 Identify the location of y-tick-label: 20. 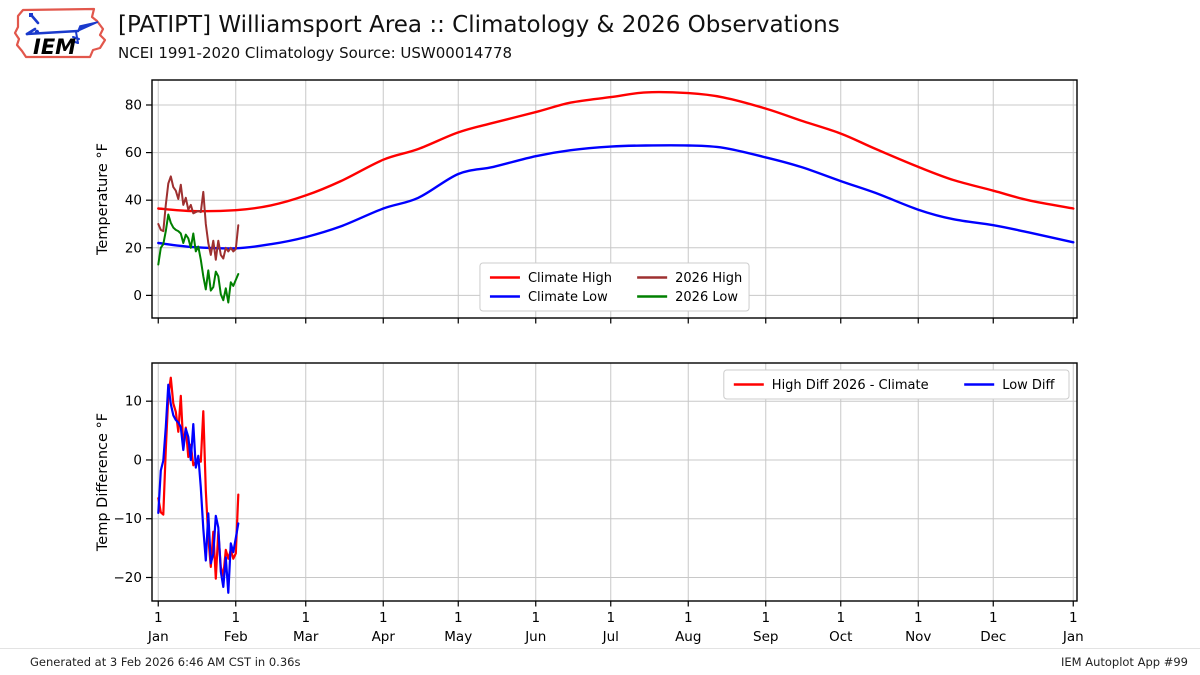
(133, 248).